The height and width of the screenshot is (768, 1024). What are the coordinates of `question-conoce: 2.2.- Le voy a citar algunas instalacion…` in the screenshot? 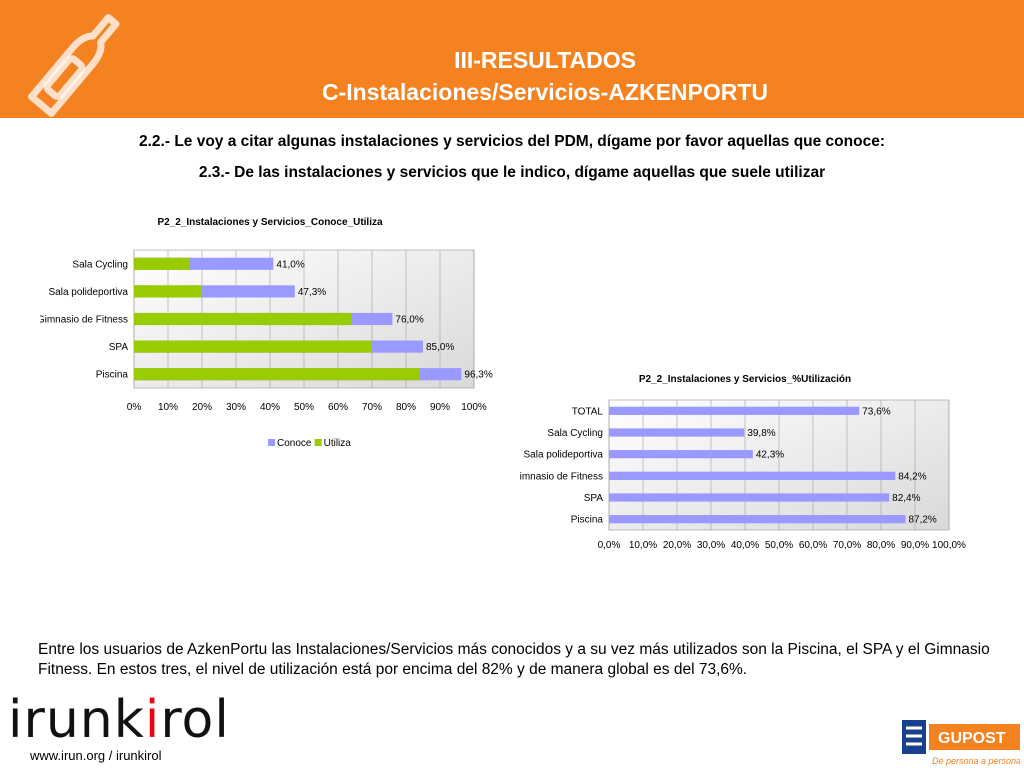 It's located at (512, 141).